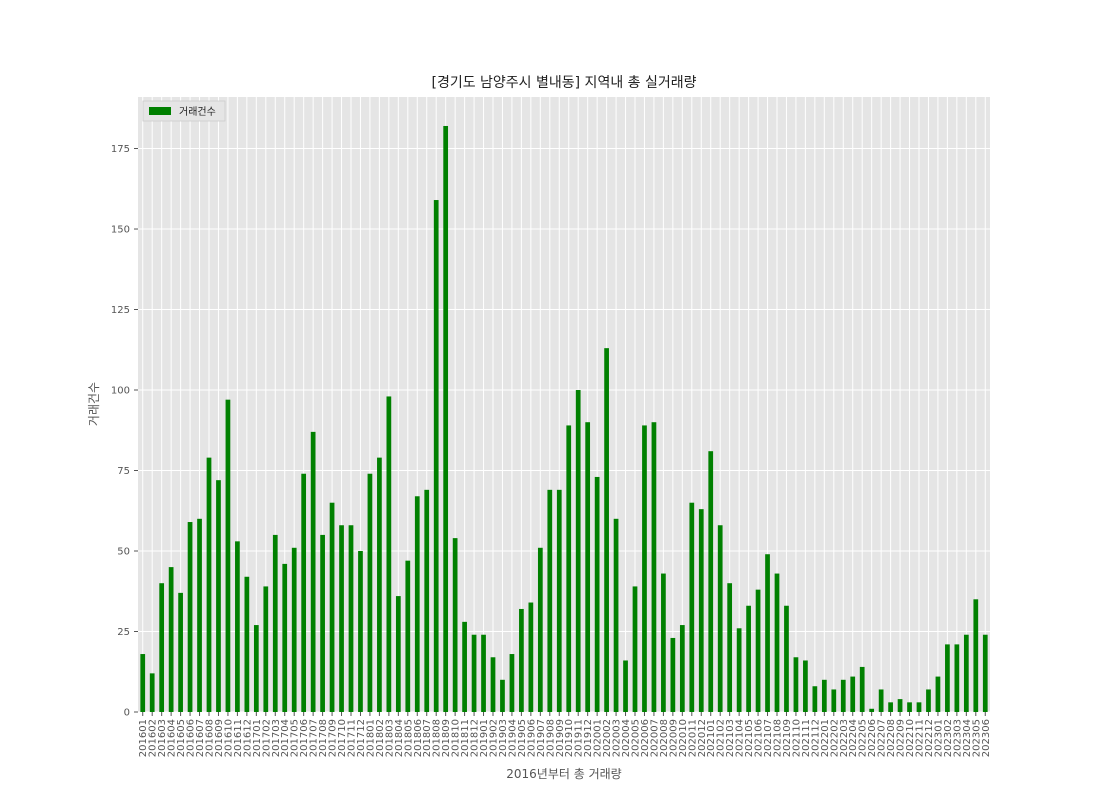 The image size is (1100, 800). I want to click on x-tick-label: 201608, so click(210, 738).